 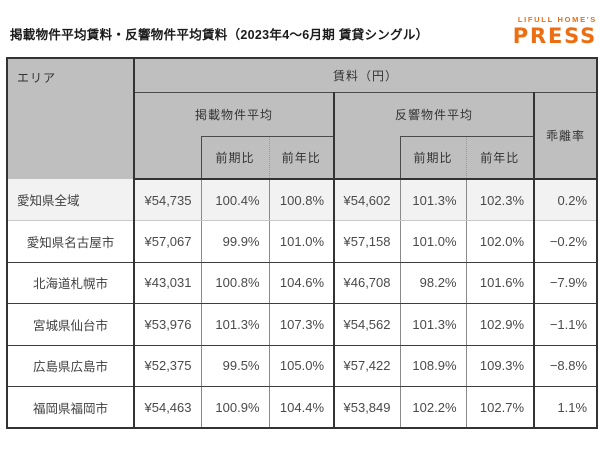 I want to click on listed-vs-prev-period-cell: 99.5%, so click(x=234, y=366).